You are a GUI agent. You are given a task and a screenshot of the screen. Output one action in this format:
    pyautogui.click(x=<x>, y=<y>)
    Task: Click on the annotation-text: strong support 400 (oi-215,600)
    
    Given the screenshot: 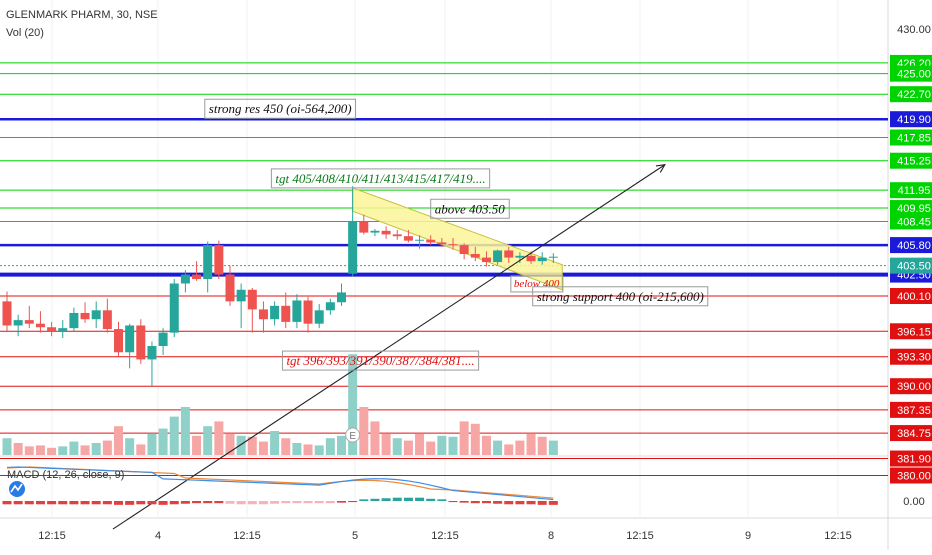 What is the action you would take?
    pyautogui.click(x=620, y=296)
    